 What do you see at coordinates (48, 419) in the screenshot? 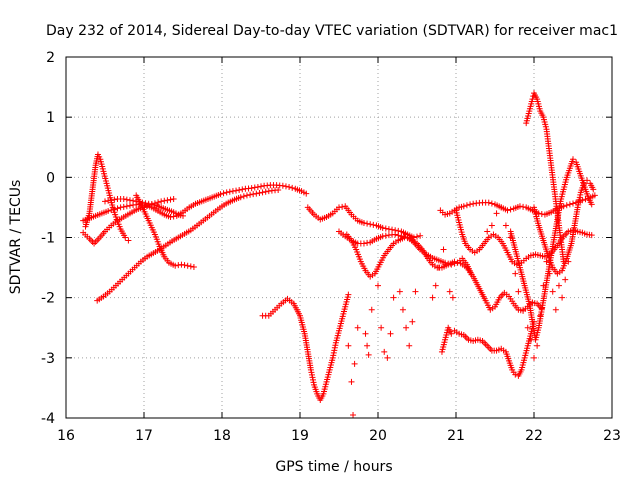
I see `y-tick-label: -4` at bounding box center [48, 419].